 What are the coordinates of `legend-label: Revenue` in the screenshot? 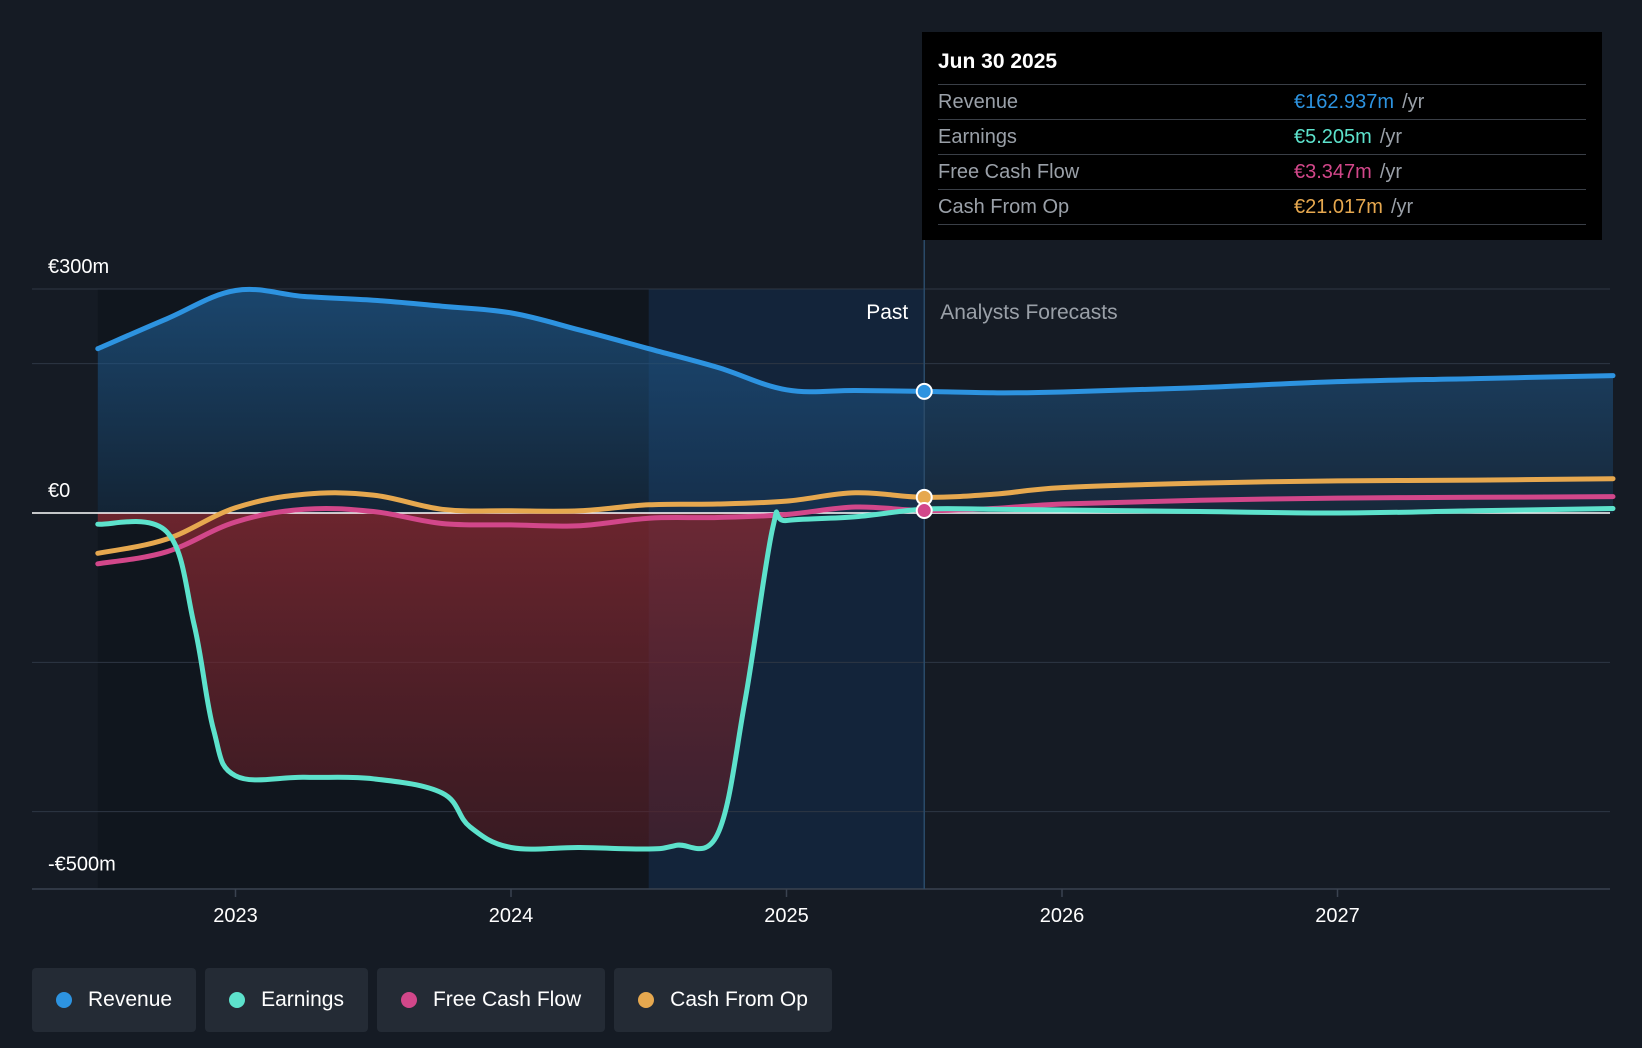 It's located at (130, 999).